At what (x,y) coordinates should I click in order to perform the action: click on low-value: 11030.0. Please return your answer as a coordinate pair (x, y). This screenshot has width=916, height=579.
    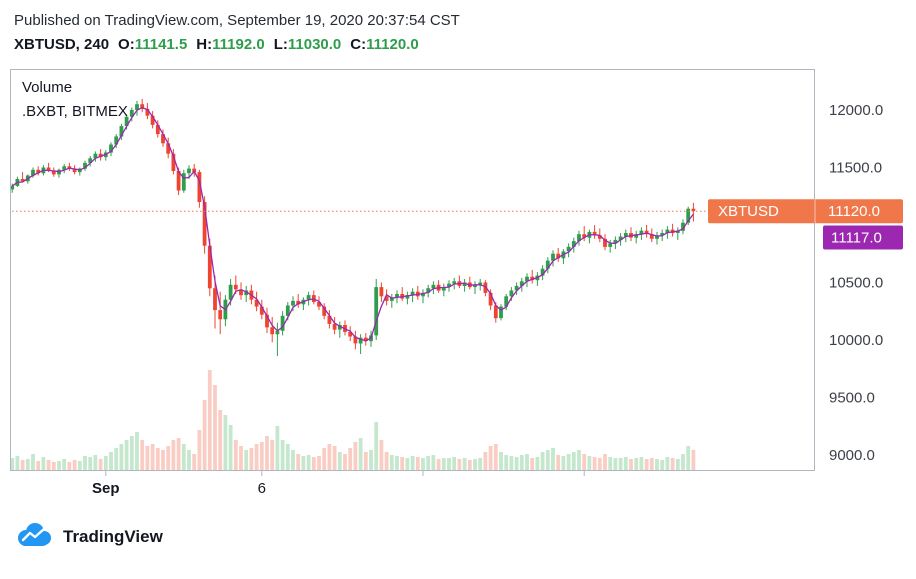
    Looking at the image, I should click on (314, 44).